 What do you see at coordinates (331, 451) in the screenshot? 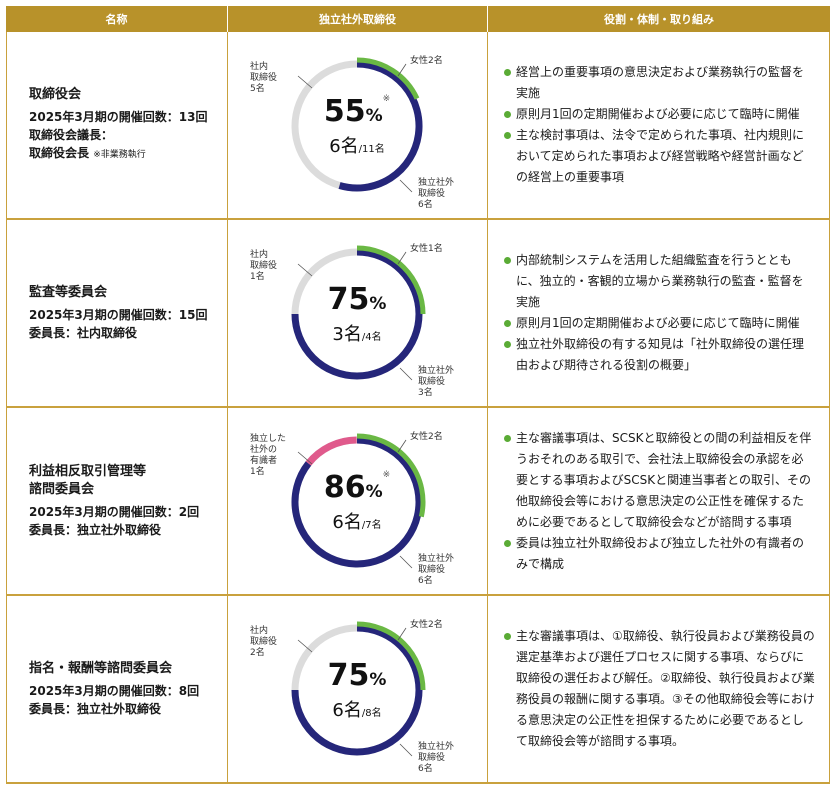
I see `donut-external-expert-arc` at bounding box center [331, 451].